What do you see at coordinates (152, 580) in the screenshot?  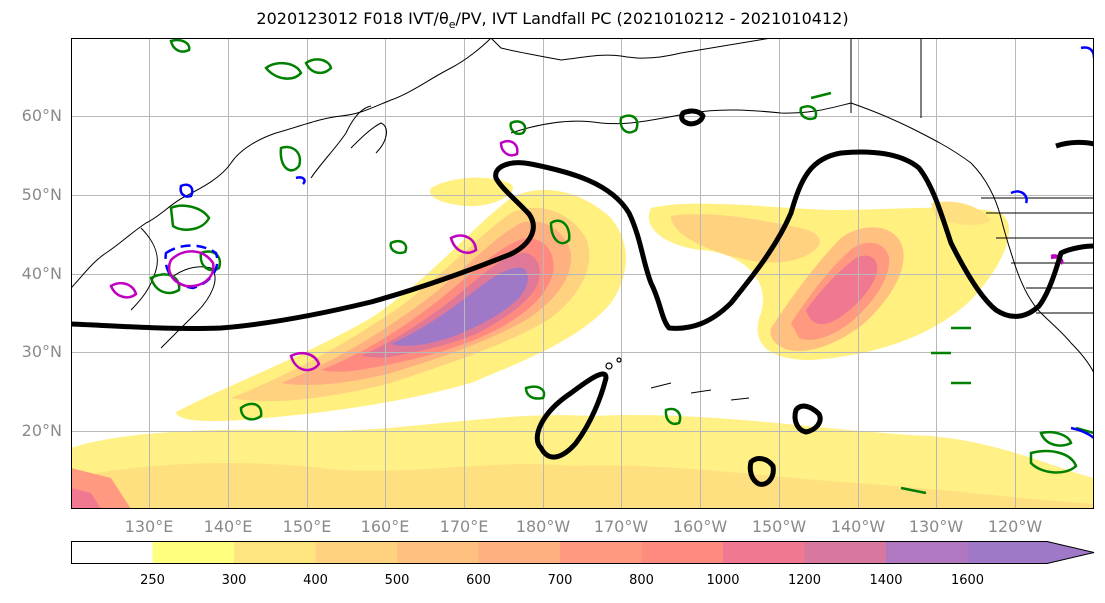 I see `colorbar-tick-250: 250` at bounding box center [152, 580].